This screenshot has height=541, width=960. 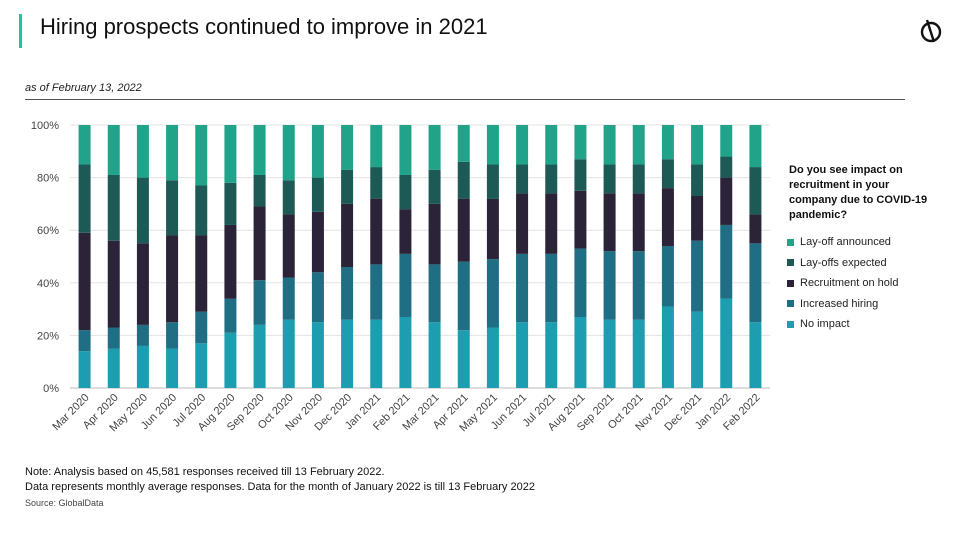 I want to click on legend-item: Increased hiring, so click(x=842, y=304).